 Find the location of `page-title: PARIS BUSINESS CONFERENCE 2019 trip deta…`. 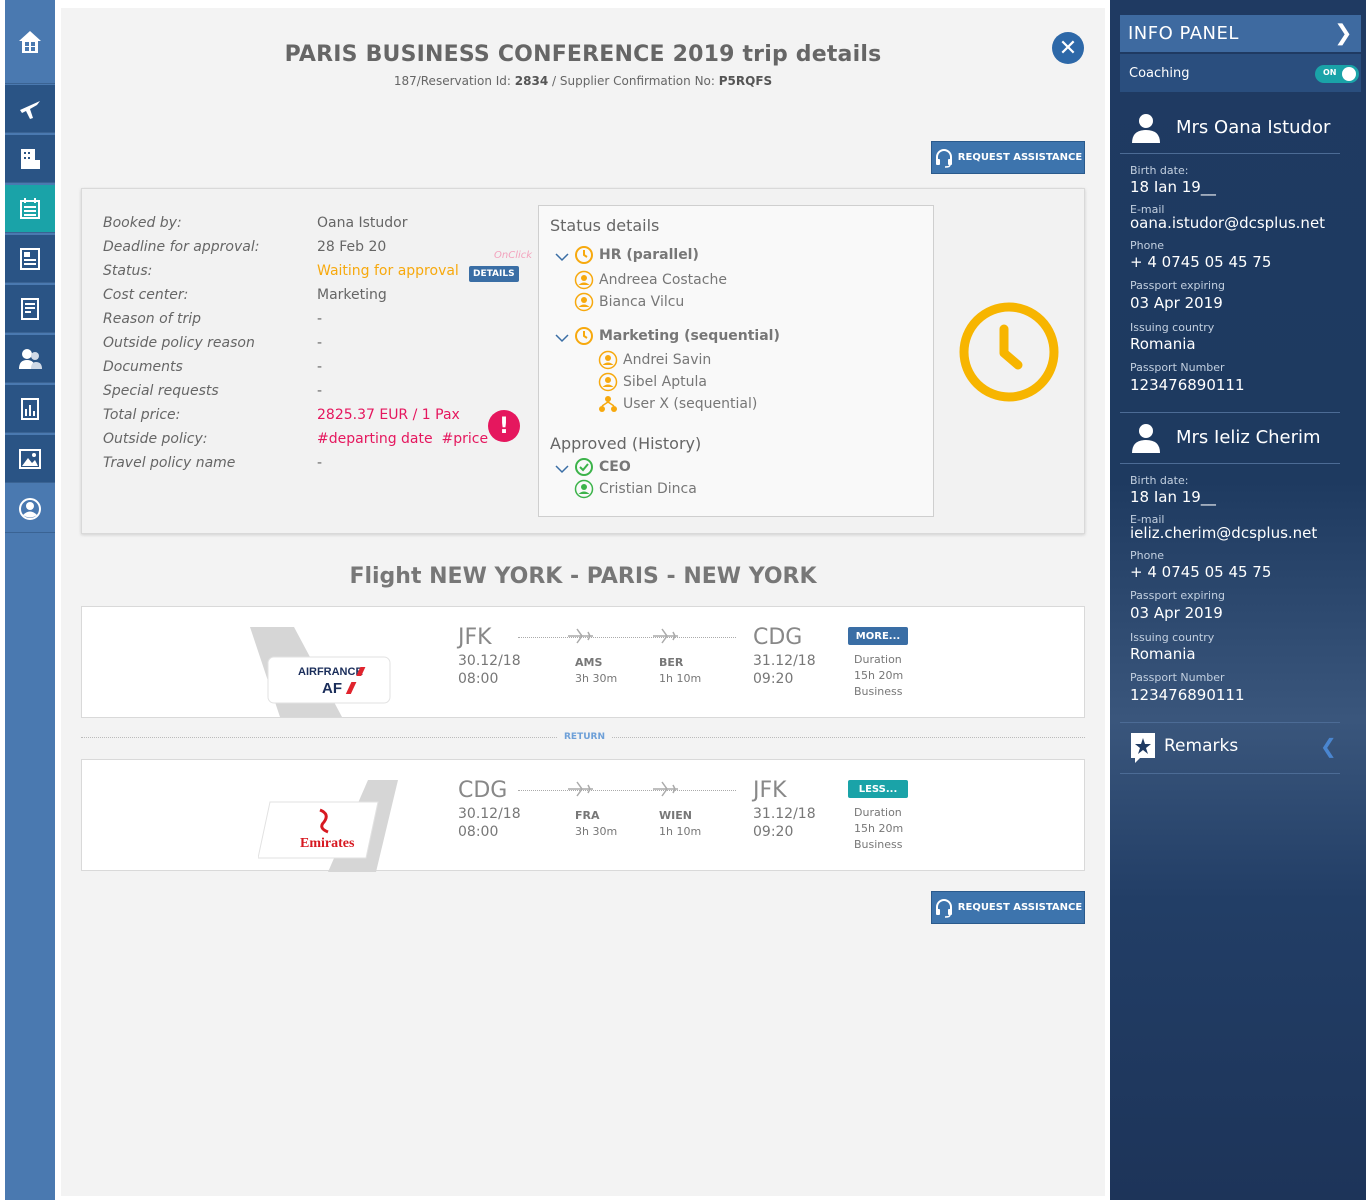

page-title: PARIS BUSINESS CONFERENCE 2019 trip deta… is located at coordinates (583, 54).